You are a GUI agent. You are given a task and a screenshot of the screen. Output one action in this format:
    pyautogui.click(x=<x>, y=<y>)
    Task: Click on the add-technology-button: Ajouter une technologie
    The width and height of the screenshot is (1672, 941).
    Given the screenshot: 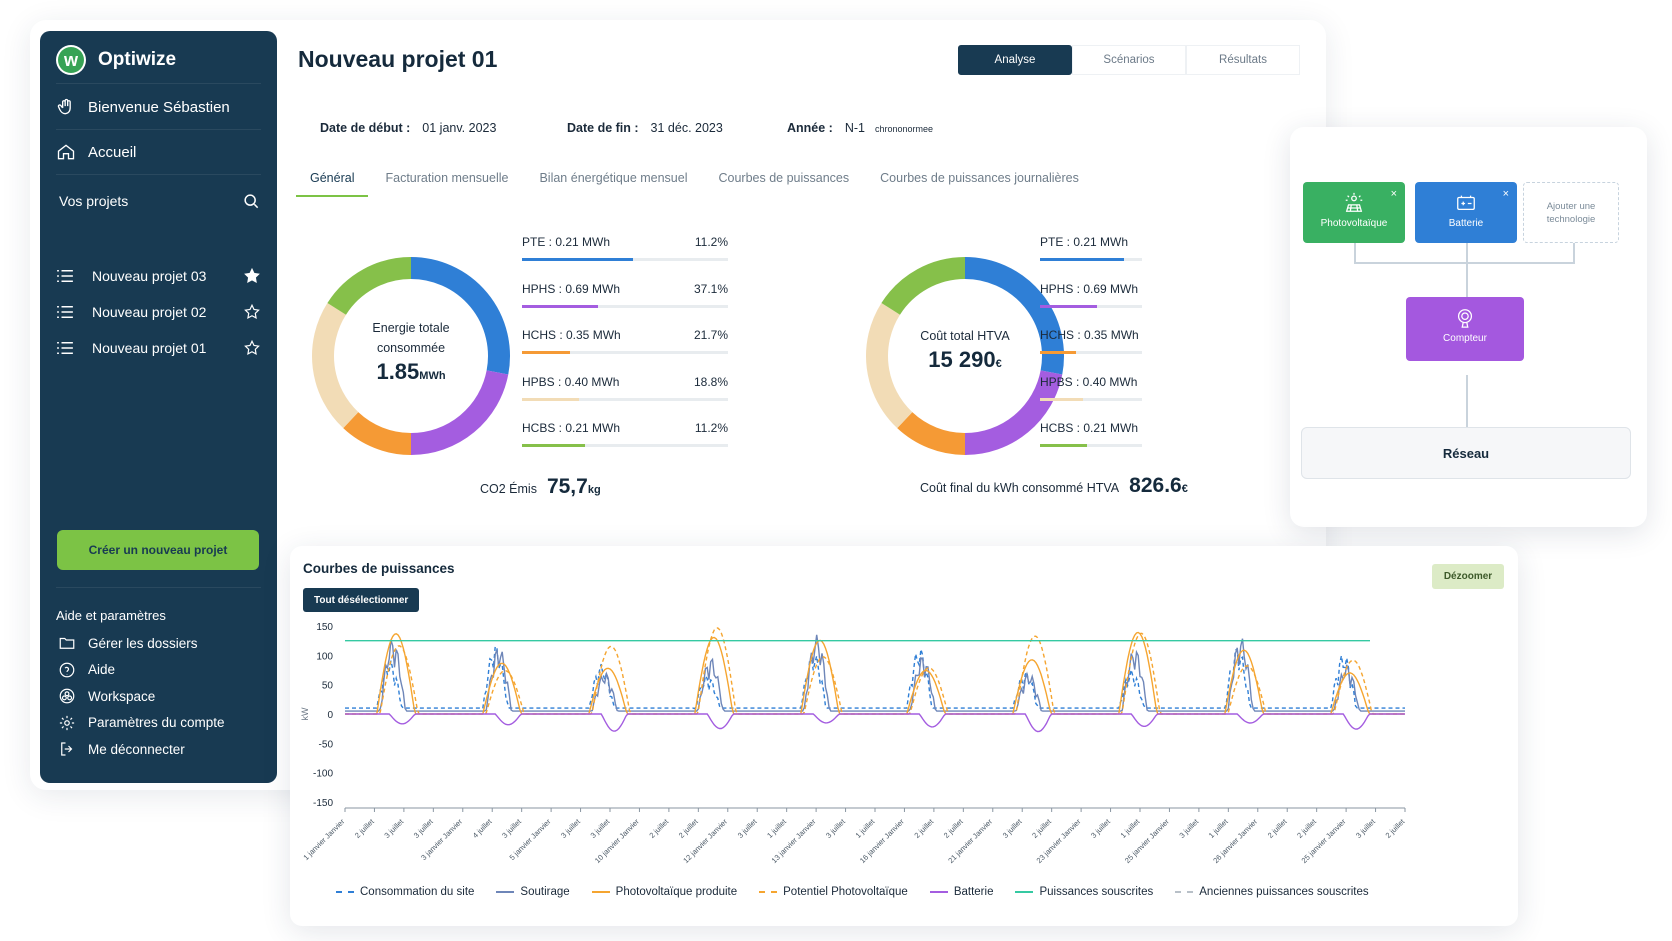 What is the action you would take?
    pyautogui.click(x=1571, y=212)
    